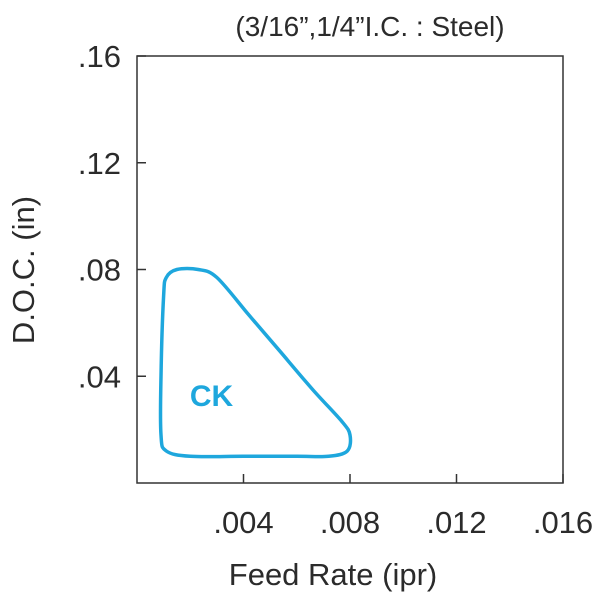 Image resolution: width=600 pixels, height=600 pixels. What do you see at coordinates (456, 522) in the screenshot?
I see `x-tick-label: .012` at bounding box center [456, 522].